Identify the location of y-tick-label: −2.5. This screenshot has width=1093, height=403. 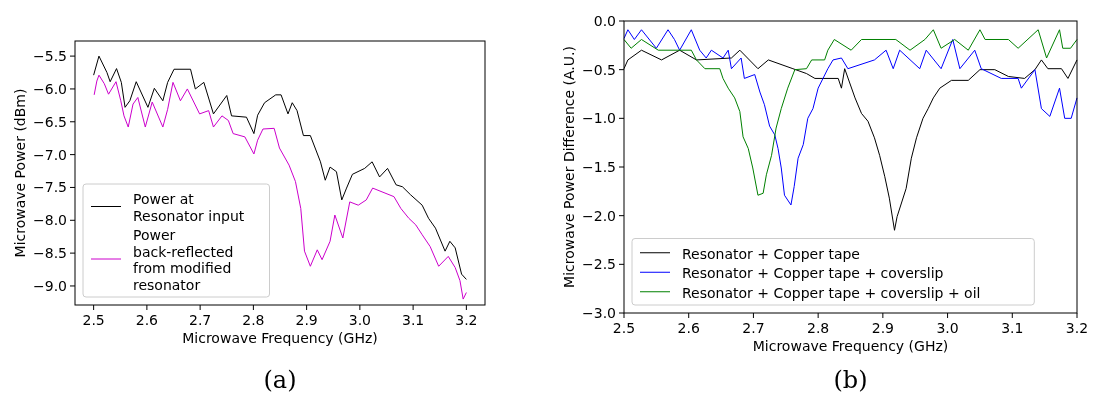
(599, 264).